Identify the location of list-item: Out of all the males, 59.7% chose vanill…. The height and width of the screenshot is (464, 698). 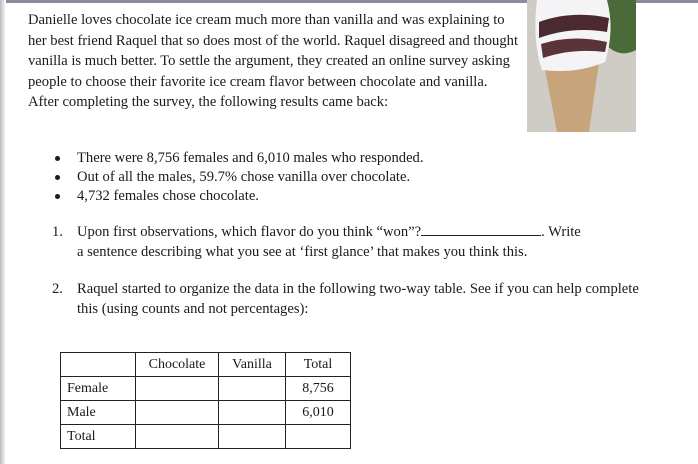
(239, 177).